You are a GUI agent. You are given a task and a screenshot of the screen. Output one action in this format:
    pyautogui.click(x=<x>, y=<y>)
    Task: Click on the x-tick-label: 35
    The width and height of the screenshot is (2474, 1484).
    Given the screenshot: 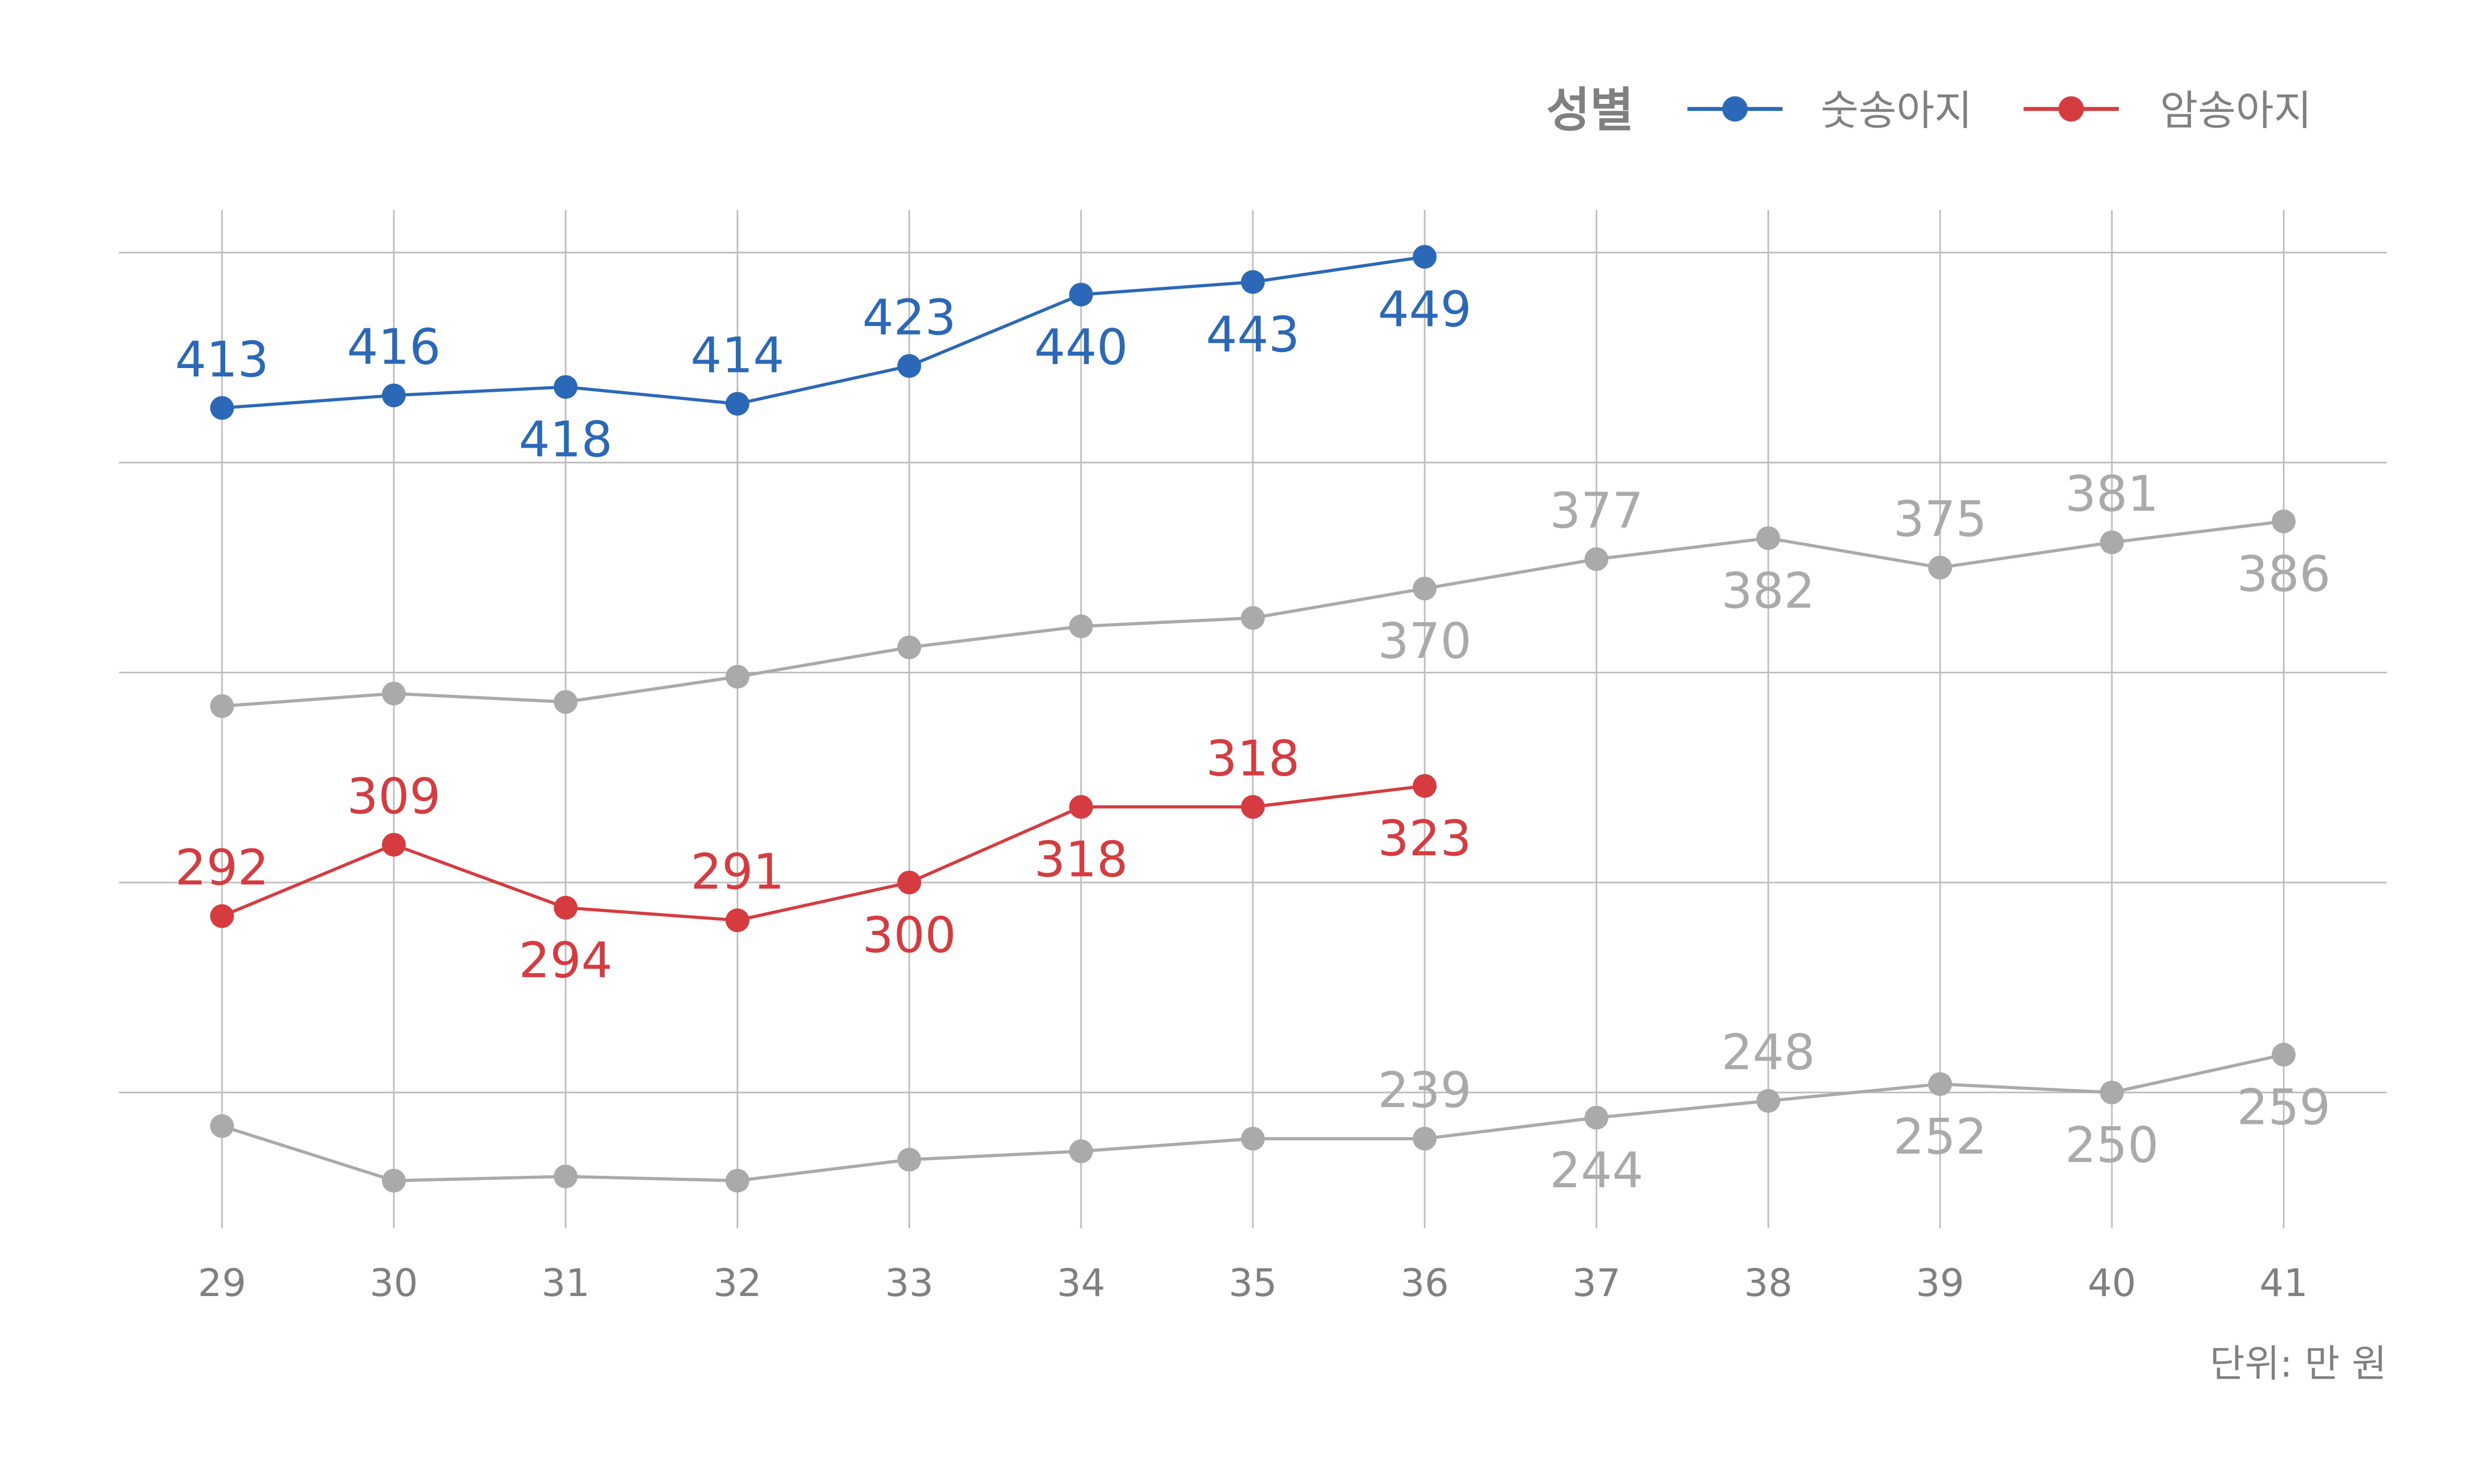 What is the action you would take?
    pyautogui.click(x=1253, y=1283)
    